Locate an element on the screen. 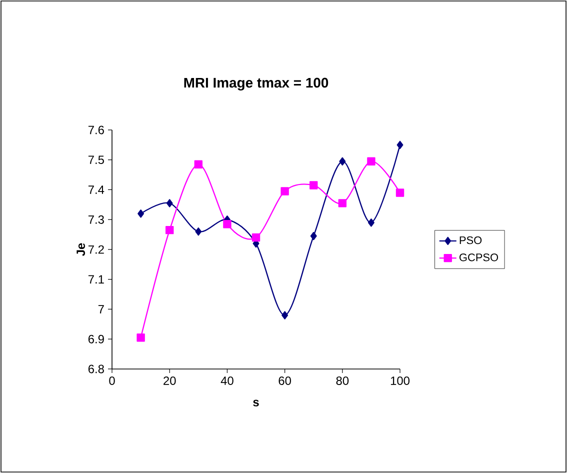 This screenshot has width=567, height=473. y-tick-label: 6.9 is located at coordinates (96, 339).